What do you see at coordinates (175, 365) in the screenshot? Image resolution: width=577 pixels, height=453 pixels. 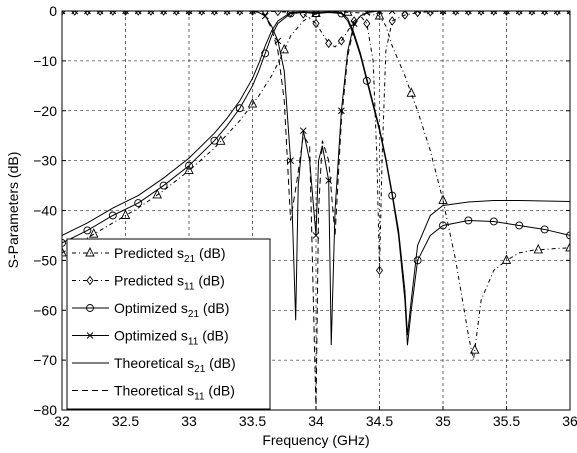 I see `legend-label: Theoretical s21 (dB)` at bounding box center [175, 365].